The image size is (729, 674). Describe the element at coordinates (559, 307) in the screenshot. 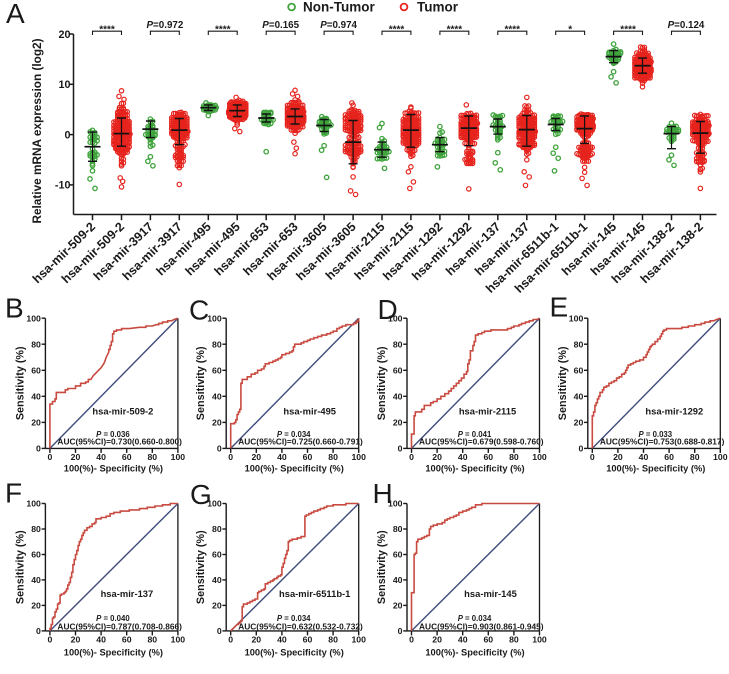

I see `svg-text: E` at that location.